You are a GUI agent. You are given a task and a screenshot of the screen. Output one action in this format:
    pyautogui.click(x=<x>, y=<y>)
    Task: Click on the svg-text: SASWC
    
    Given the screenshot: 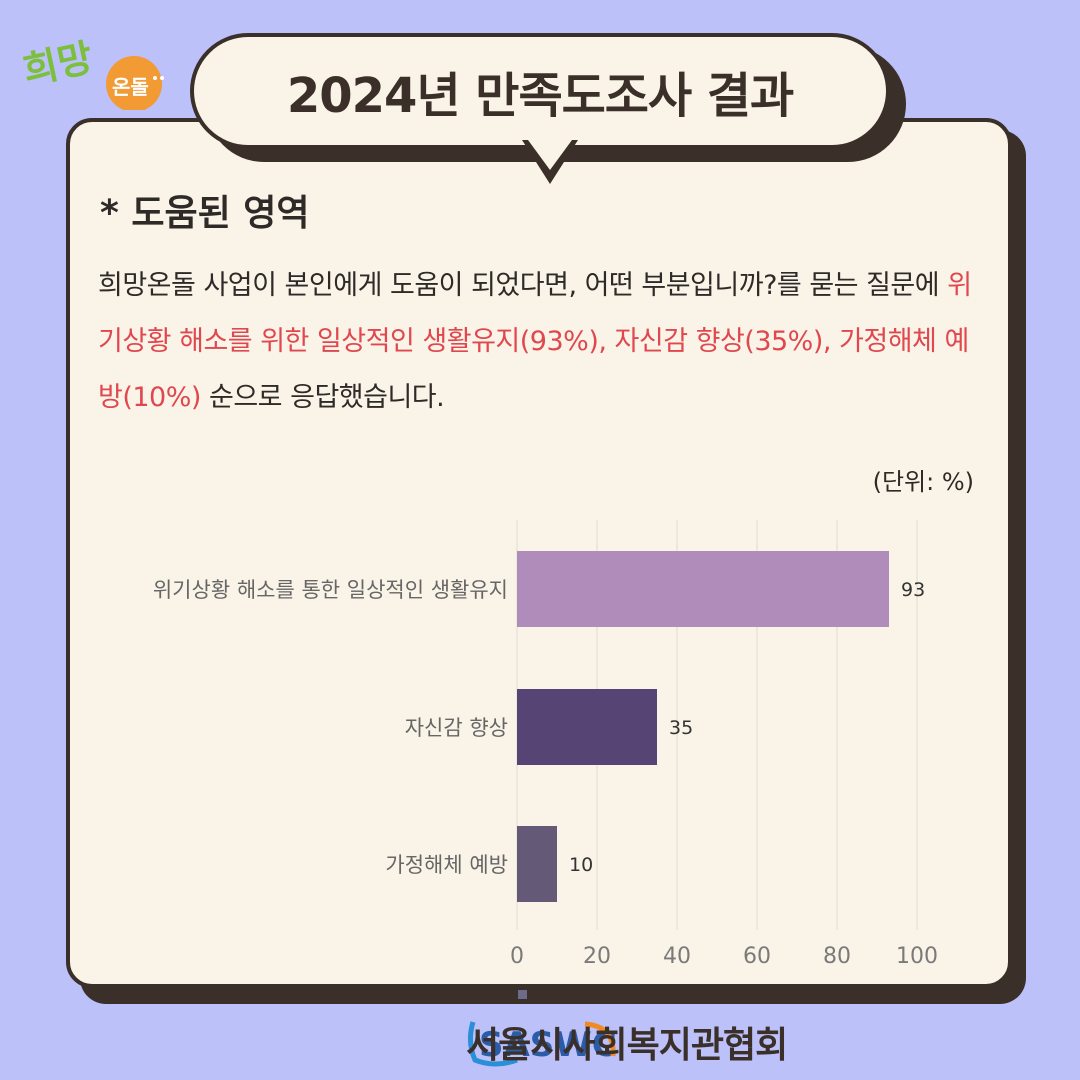 What is the action you would take?
    pyautogui.click(x=548, y=1045)
    